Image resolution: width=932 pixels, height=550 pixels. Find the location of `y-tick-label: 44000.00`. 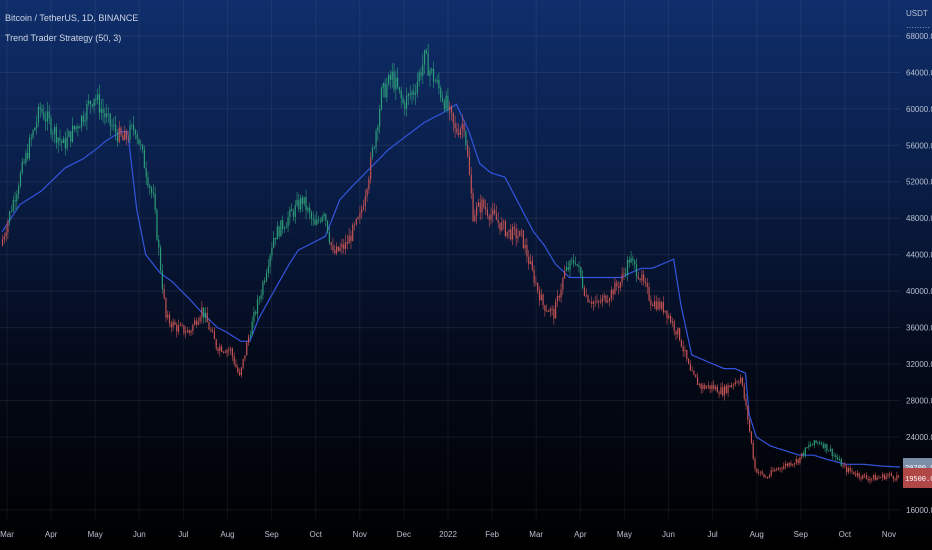

y-tick-label: 44000.00 is located at coordinates (919, 255).